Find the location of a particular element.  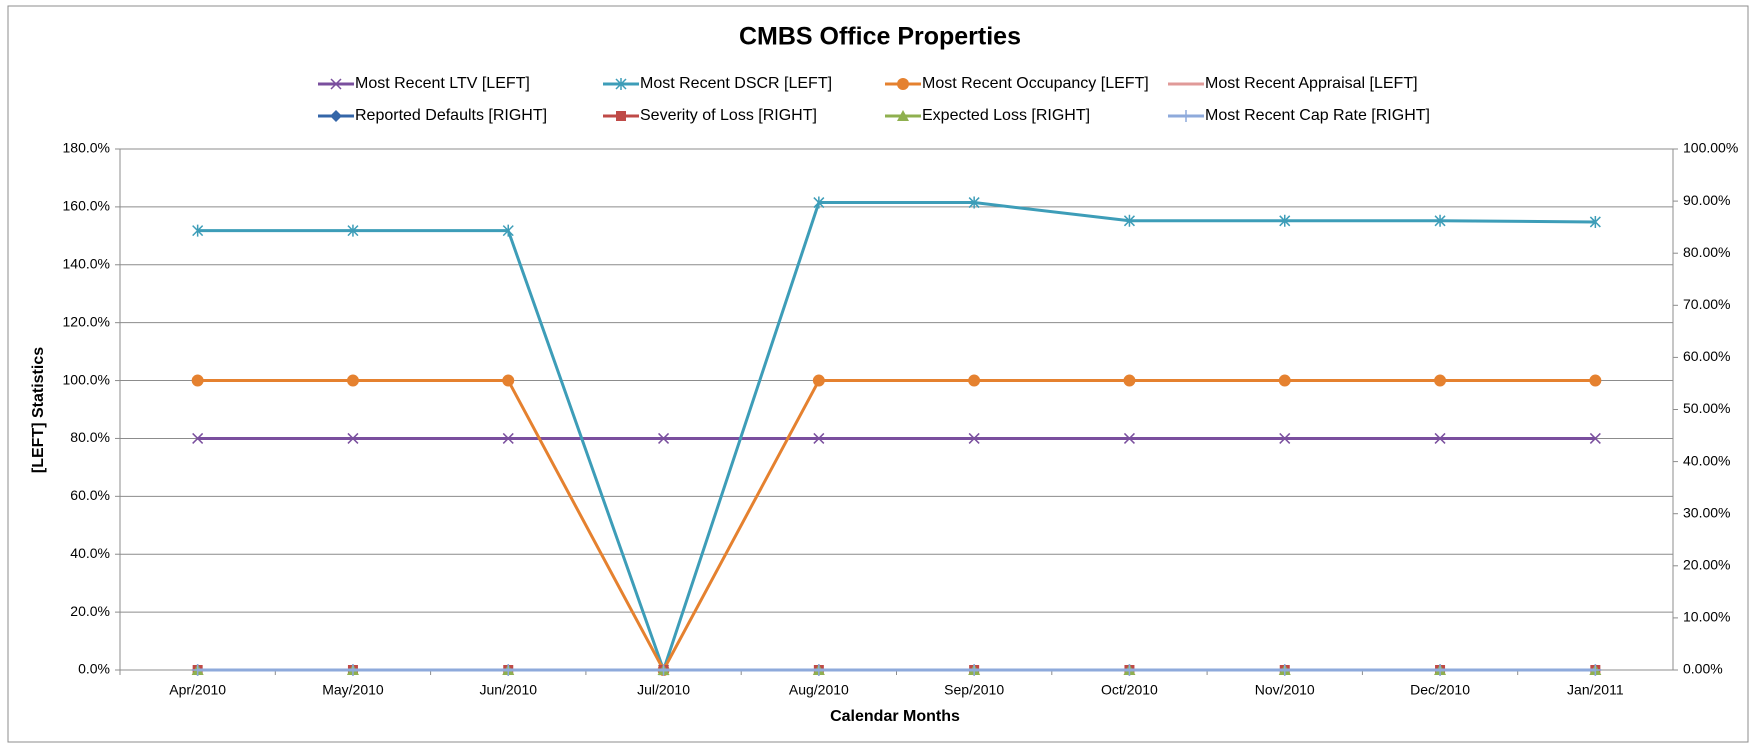

y2-tick-label: 100.00% is located at coordinates (1710, 148).